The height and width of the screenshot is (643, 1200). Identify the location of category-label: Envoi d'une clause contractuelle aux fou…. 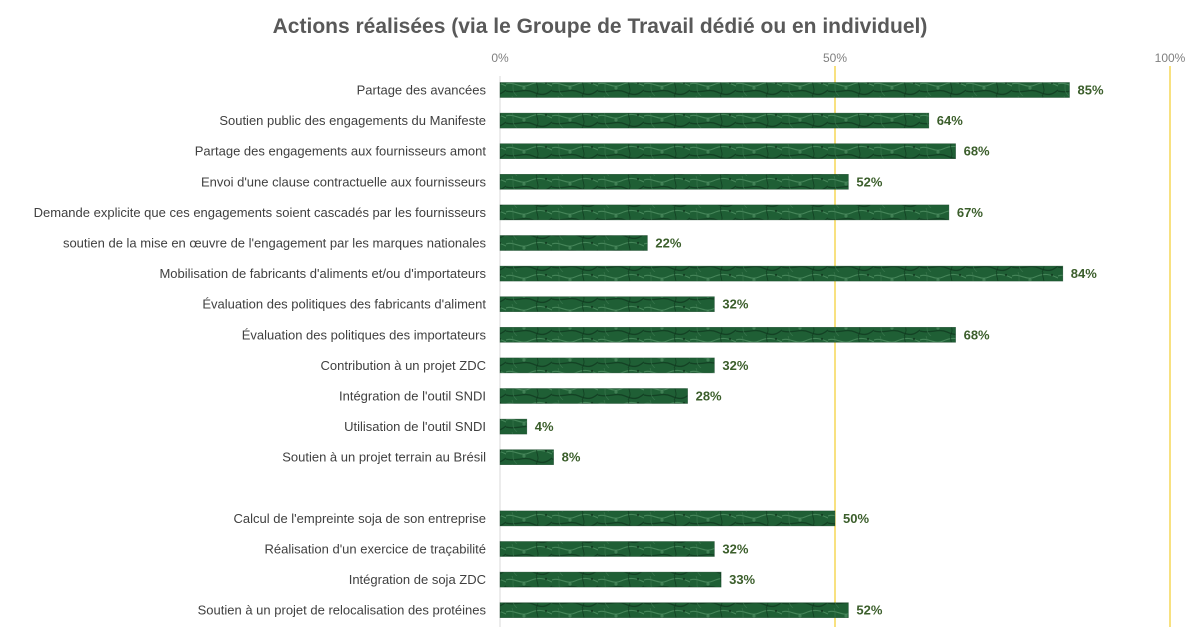
(344, 181).